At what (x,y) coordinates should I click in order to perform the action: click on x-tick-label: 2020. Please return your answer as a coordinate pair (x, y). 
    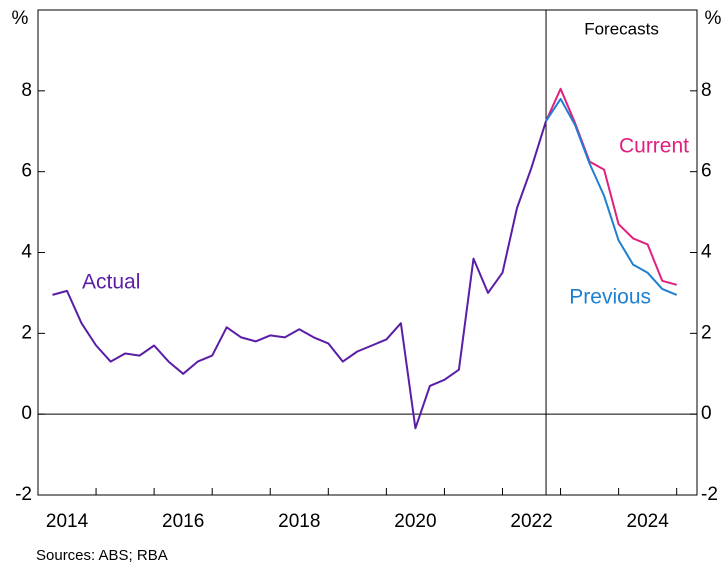
    Looking at the image, I should click on (415, 521).